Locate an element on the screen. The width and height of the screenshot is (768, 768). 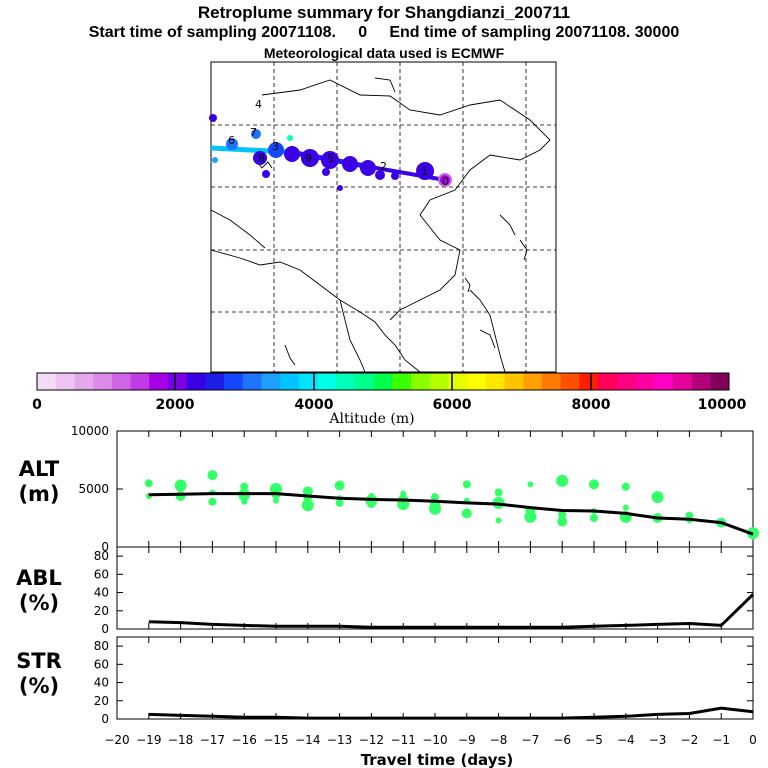
track-label-7: 7 is located at coordinates (253, 132).